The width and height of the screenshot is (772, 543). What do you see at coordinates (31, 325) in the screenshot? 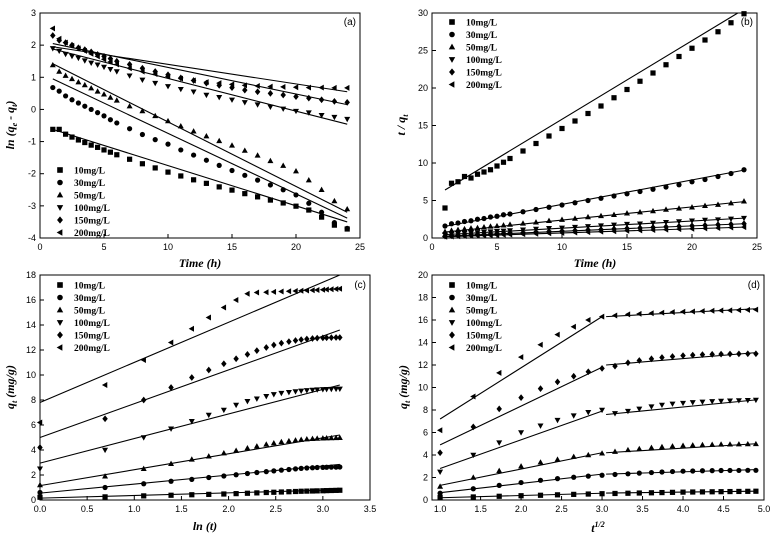
I see `panel-c-y-tick-label: 14` at bounding box center [31, 325].